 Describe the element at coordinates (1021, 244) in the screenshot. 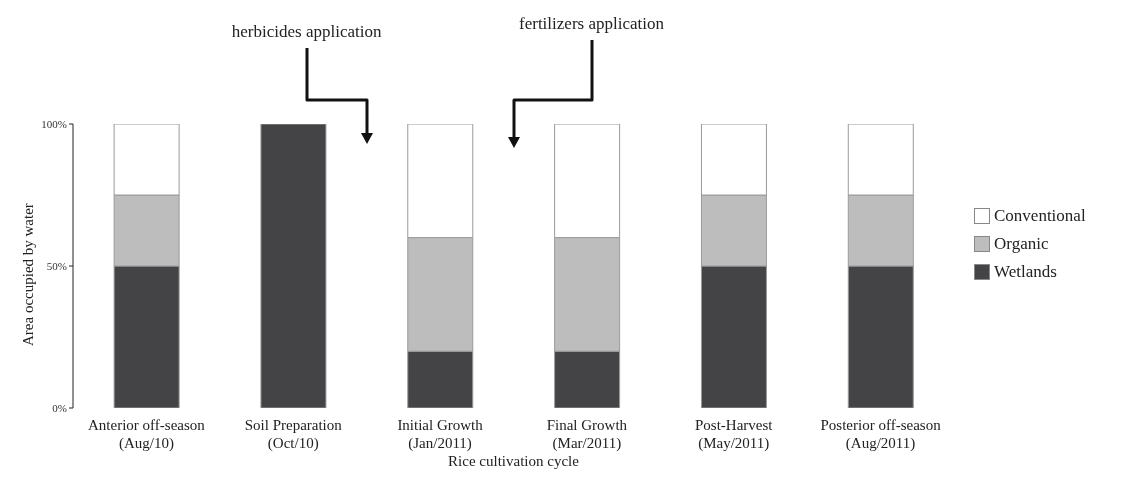

I see `legend-label: Organic` at that location.